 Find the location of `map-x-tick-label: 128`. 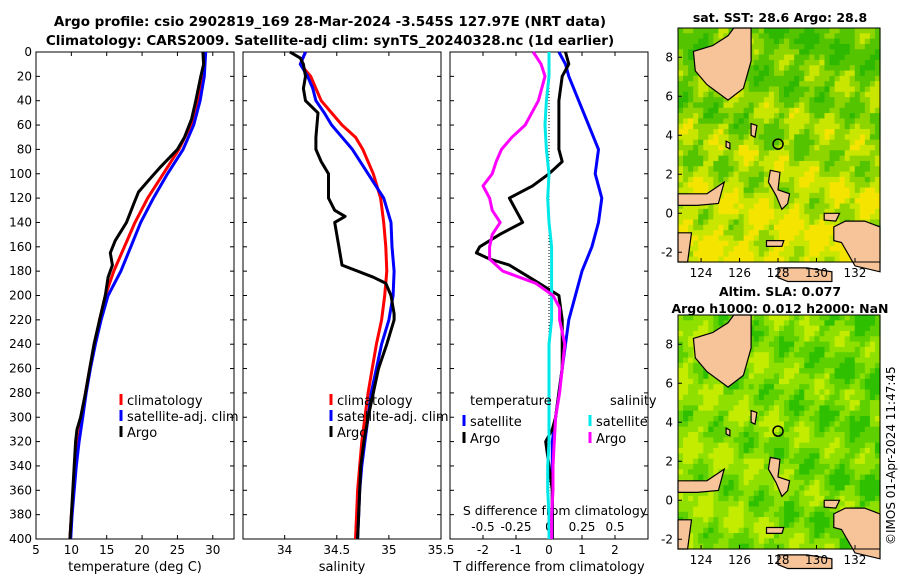

map-x-tick-label: 128 is located at coordinates (778, 273).